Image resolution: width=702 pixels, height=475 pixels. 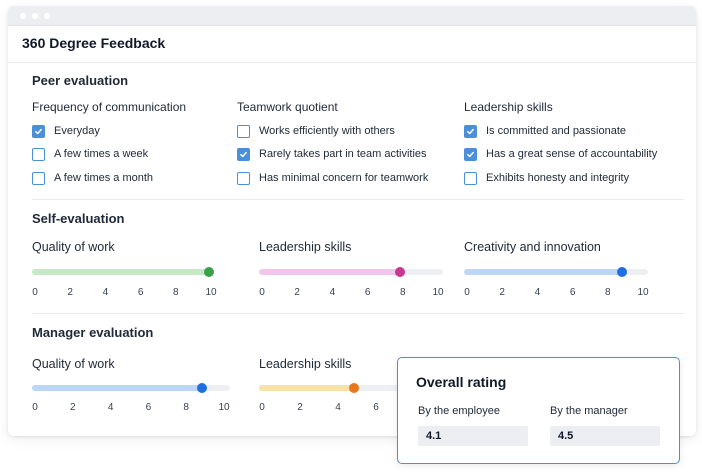 I want to click on checkbox-option: Has minimal concern for teamwork, so click(x=332, y=178).